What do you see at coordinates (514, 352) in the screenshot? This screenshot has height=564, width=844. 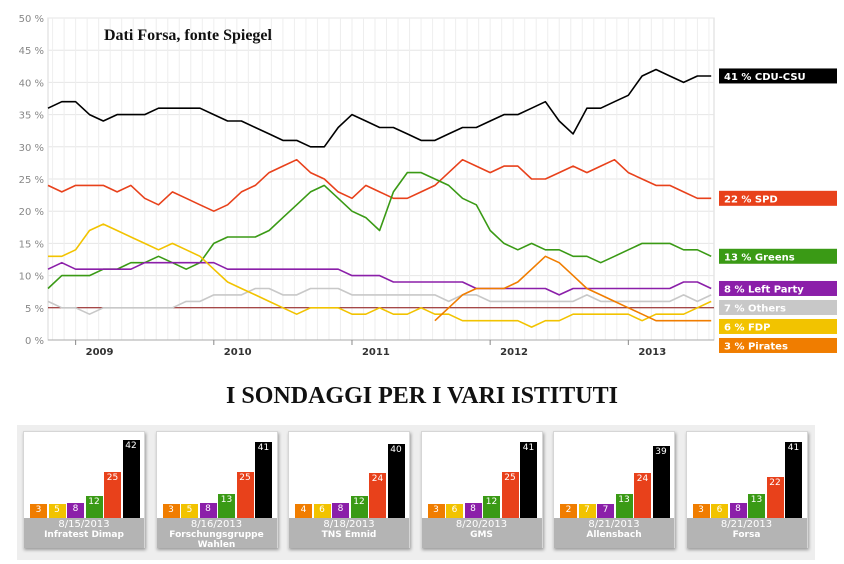 I see `x-tick-label: 2012` at bounding box center [514, 352].